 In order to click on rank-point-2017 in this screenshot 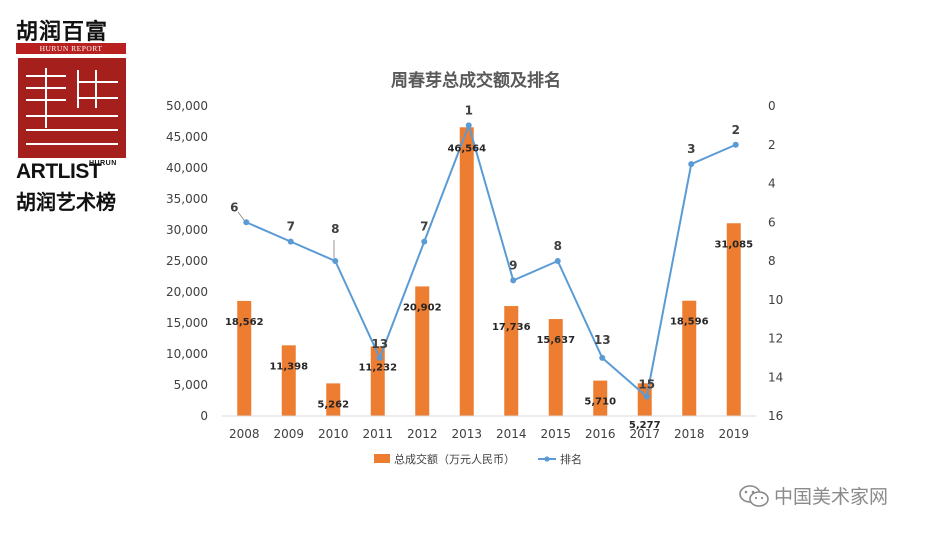, I will do `click(646, 396)`.